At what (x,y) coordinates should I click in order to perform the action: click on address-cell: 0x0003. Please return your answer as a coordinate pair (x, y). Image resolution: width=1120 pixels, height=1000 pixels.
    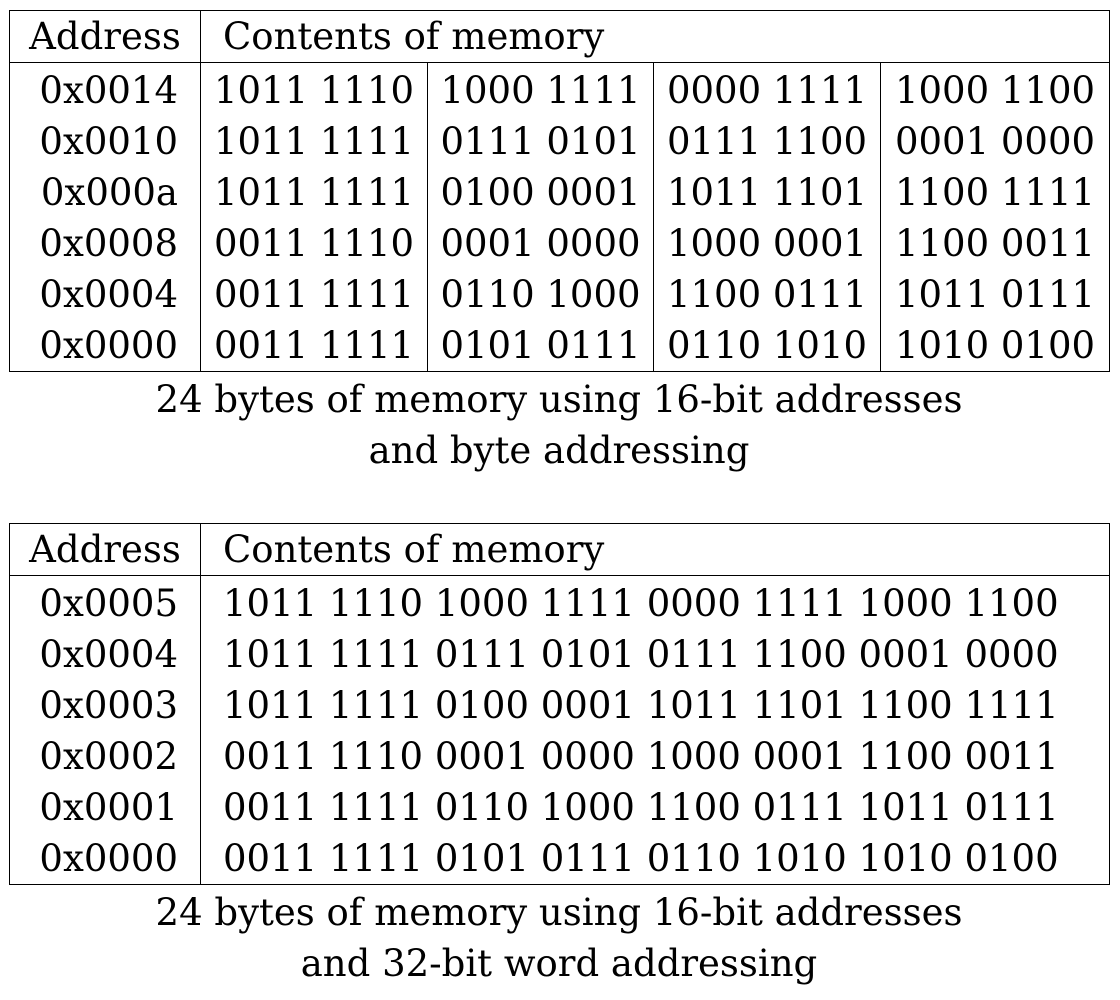
    Looking at the image, I should click on (105, 705).